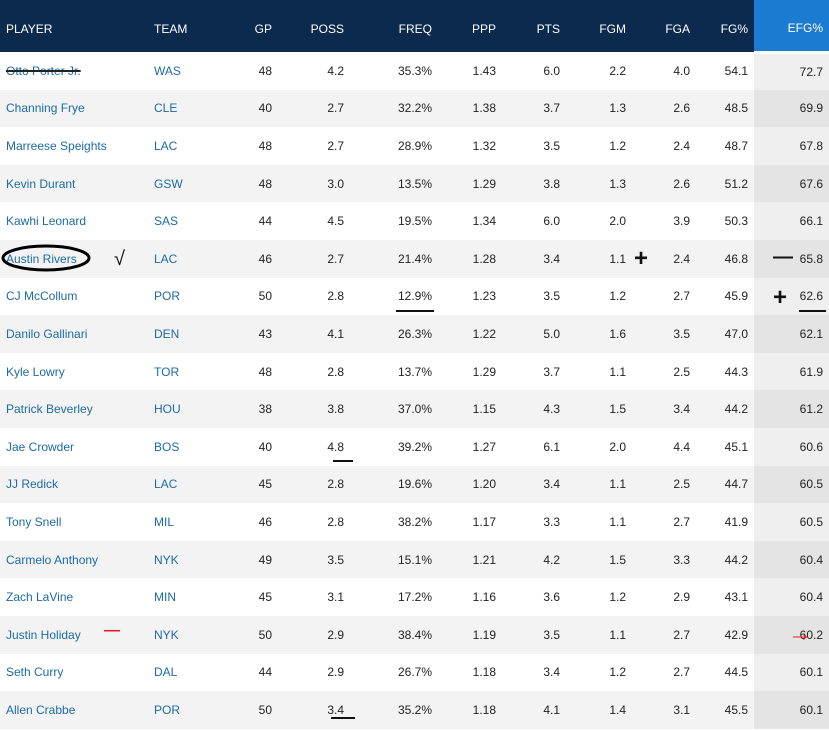 This screenshot has width=829, height=731. I want to click on cell-fgm: 2.2, so click(599, 71).